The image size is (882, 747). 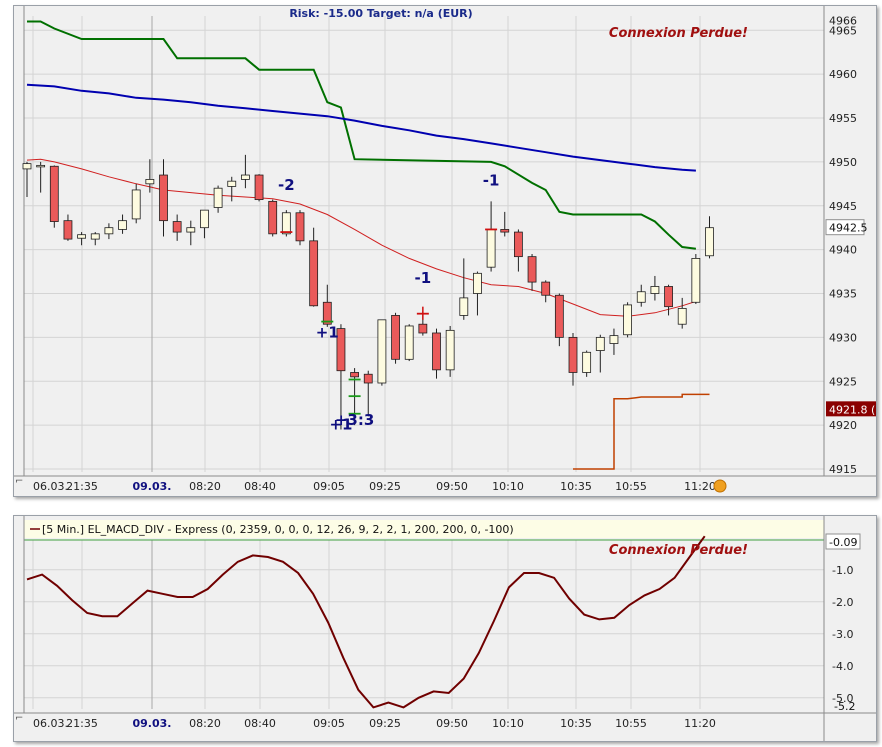 What do you see at coordinates (424, 529) in the screenshot?
I see `indicator-header-bar` at bounding box center [424, 529].